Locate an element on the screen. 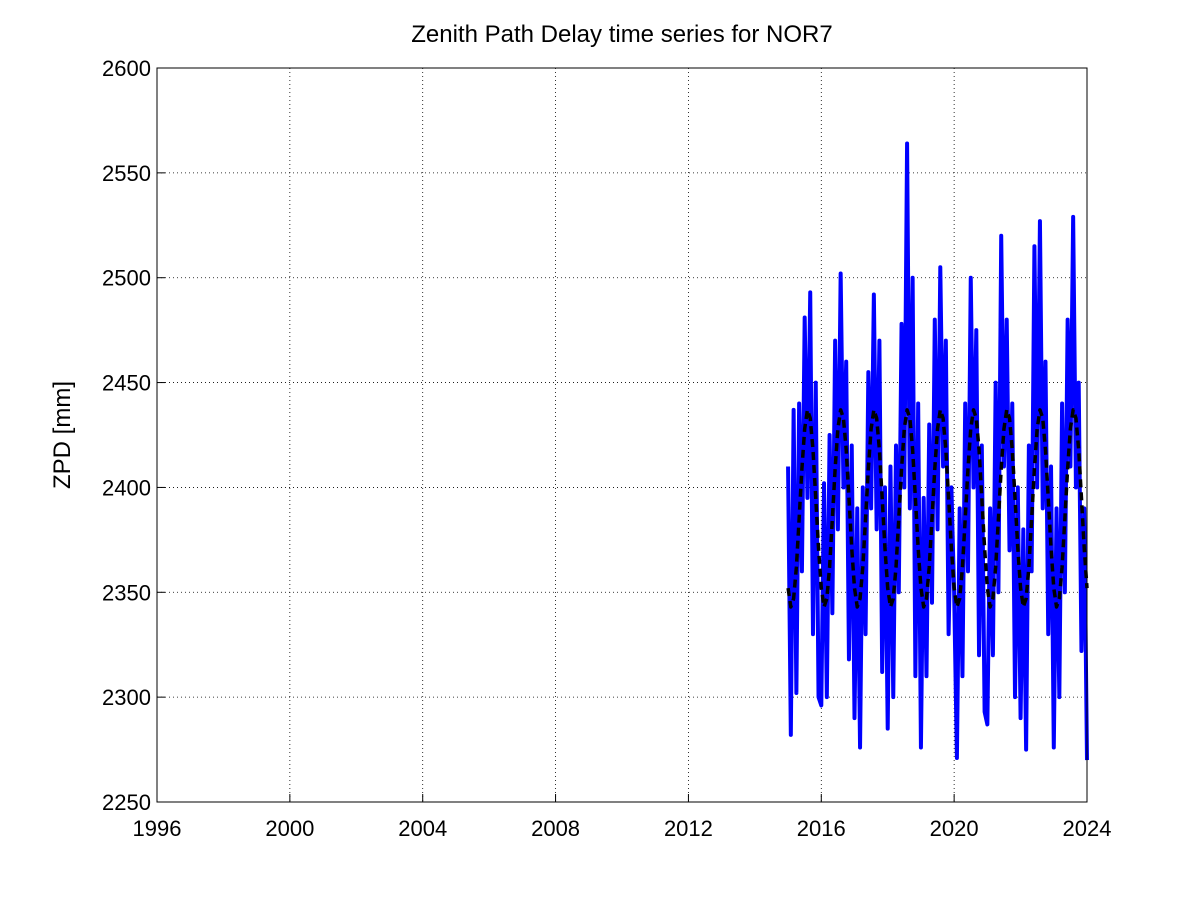  x-tick-label: 2012 is located at coordinates (688, 828).